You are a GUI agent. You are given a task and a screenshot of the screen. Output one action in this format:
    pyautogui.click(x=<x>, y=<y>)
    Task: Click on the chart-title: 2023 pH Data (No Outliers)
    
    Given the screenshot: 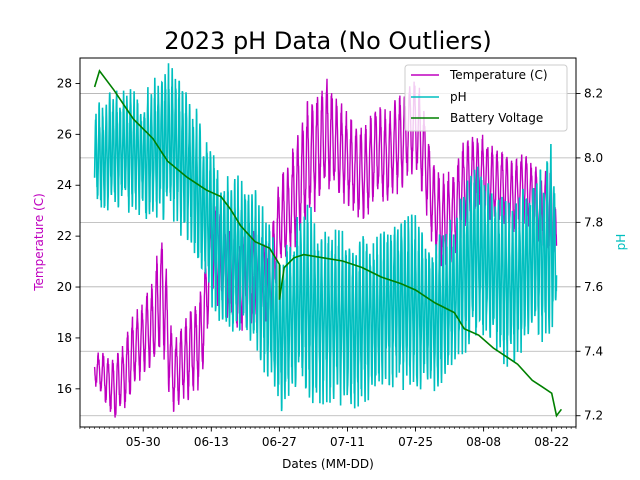 What is the action you would take?
    pyautogui.click(x=328, y=41)
    